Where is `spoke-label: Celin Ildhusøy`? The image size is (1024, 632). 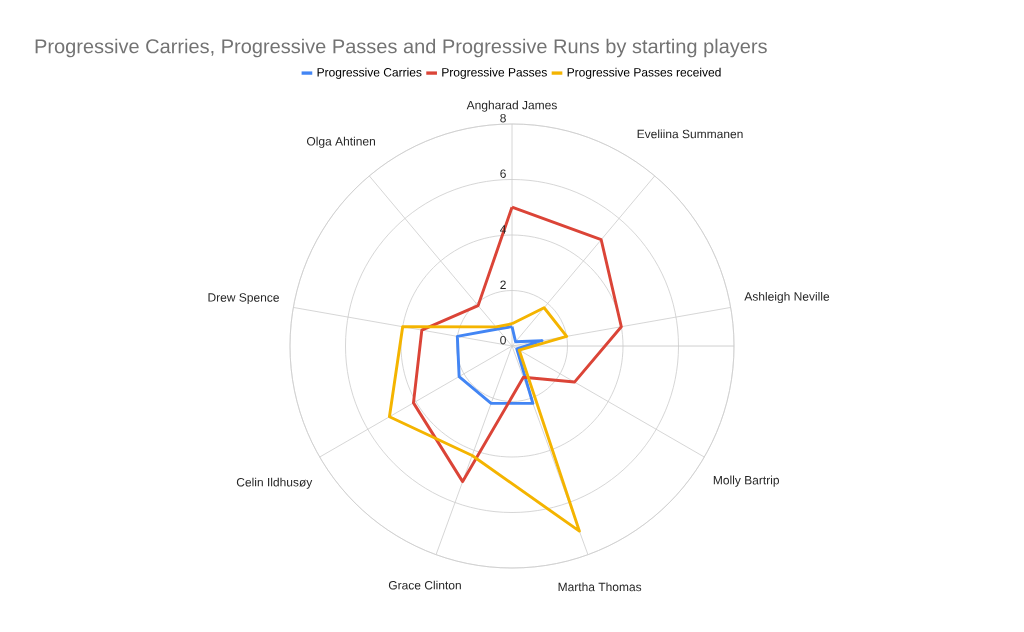 spoke-label: Celin Ildhusøy is located at coordinates (274, 483).